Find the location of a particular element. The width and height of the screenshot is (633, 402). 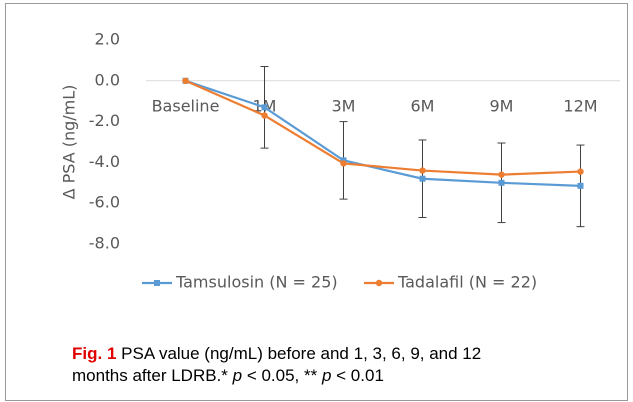

caption-text: months after LDRB. is located at coordinates (147, 375).